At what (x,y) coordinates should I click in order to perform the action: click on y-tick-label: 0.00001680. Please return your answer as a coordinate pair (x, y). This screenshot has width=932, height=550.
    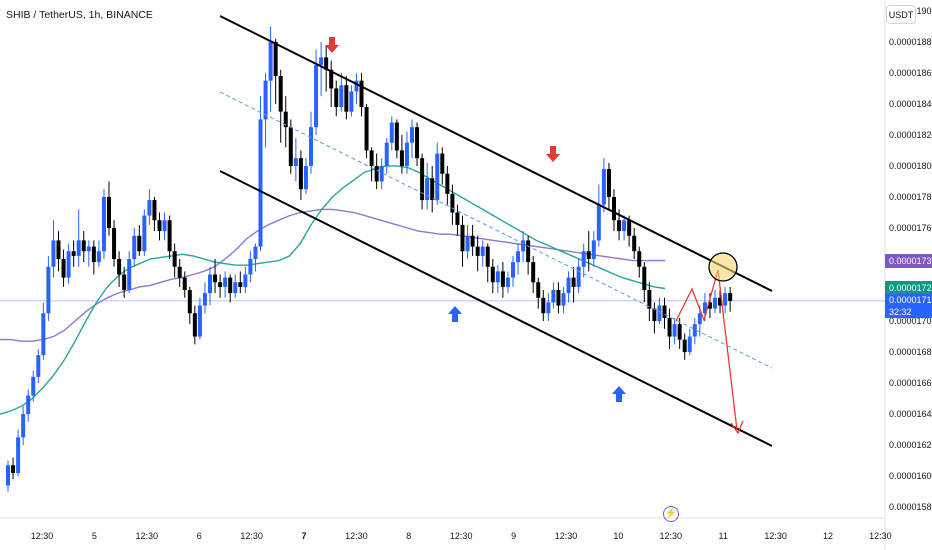
    Looking at the image, I should click on (910, 352).